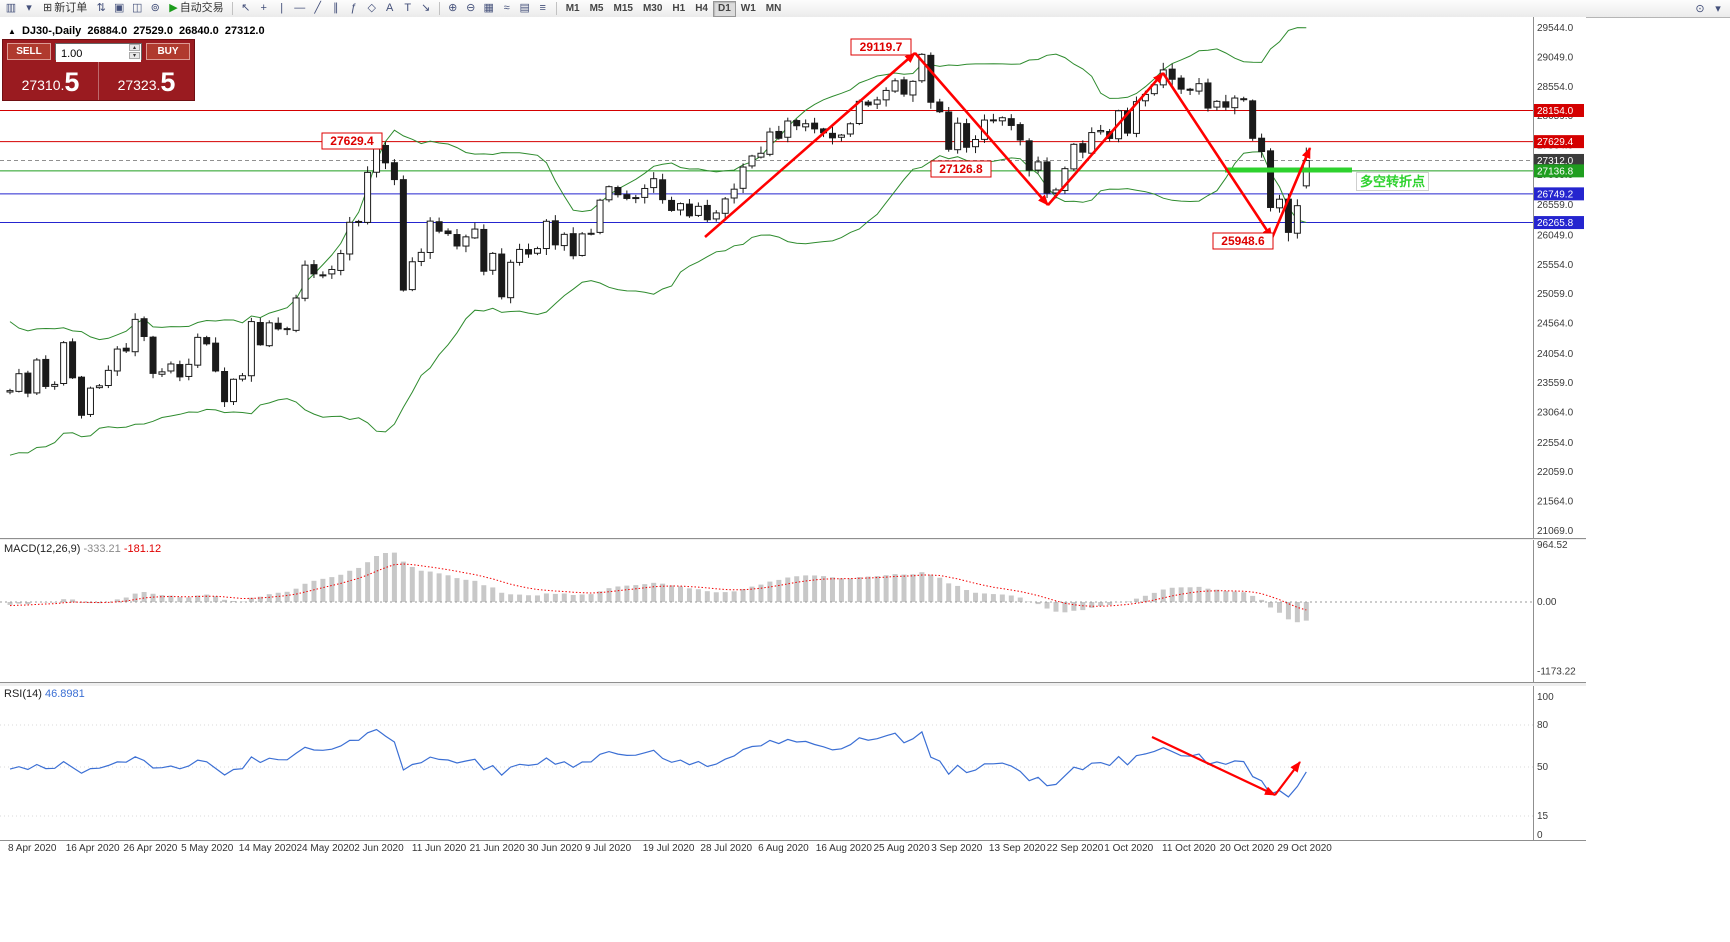 The image size is (1730, 942). Describe the element at coordinates (1304, 848) in the screenshot. I see `time-axis-label: 29 Oct 2020` at that location.